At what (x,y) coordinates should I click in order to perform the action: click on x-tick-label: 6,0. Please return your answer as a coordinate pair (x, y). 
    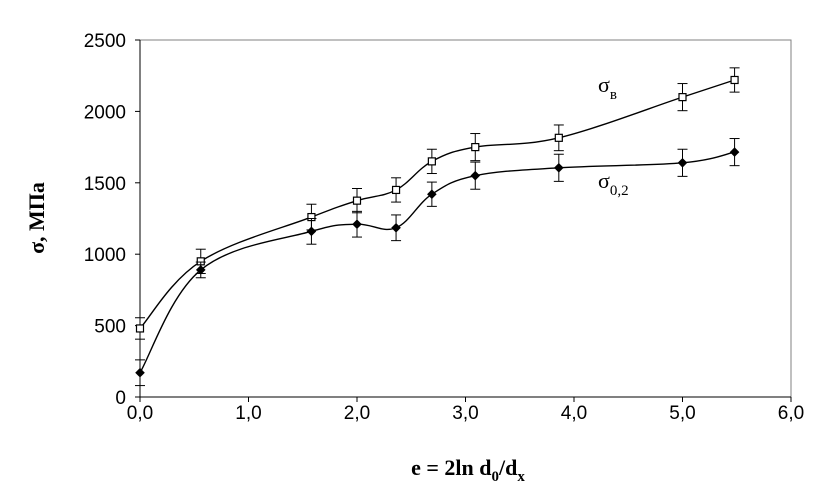
    Looking at the image, I should click on (791, 413).